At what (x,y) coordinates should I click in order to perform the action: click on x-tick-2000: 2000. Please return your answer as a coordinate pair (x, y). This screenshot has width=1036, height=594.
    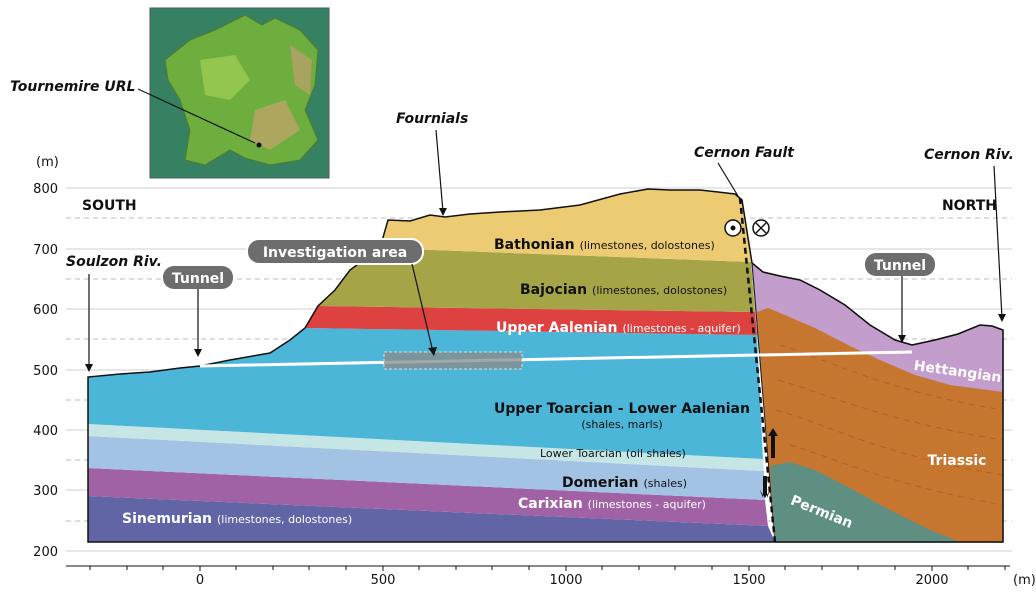
    Looking at the image, I should click on (931, 580).